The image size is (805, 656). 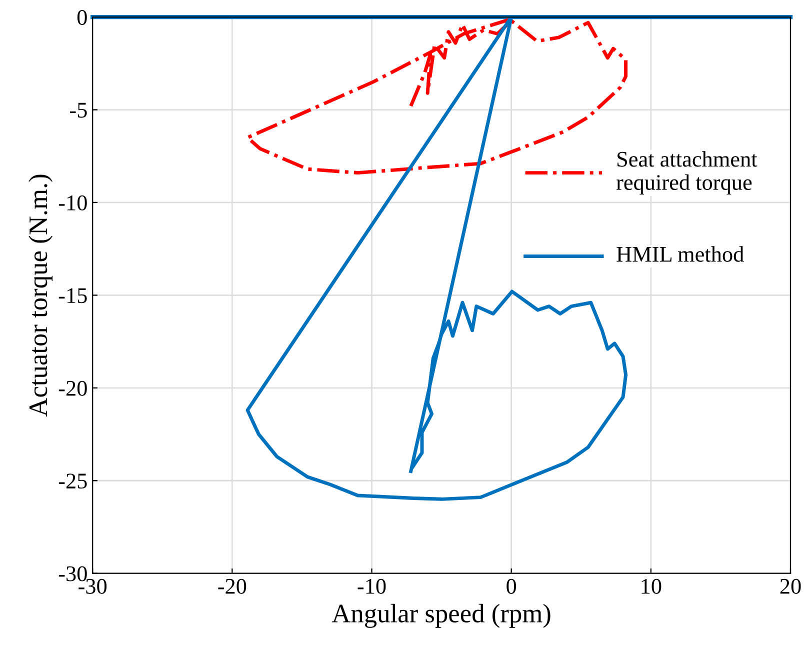 I want to click on x-tick-label: 20, so click(x=790, y=586).